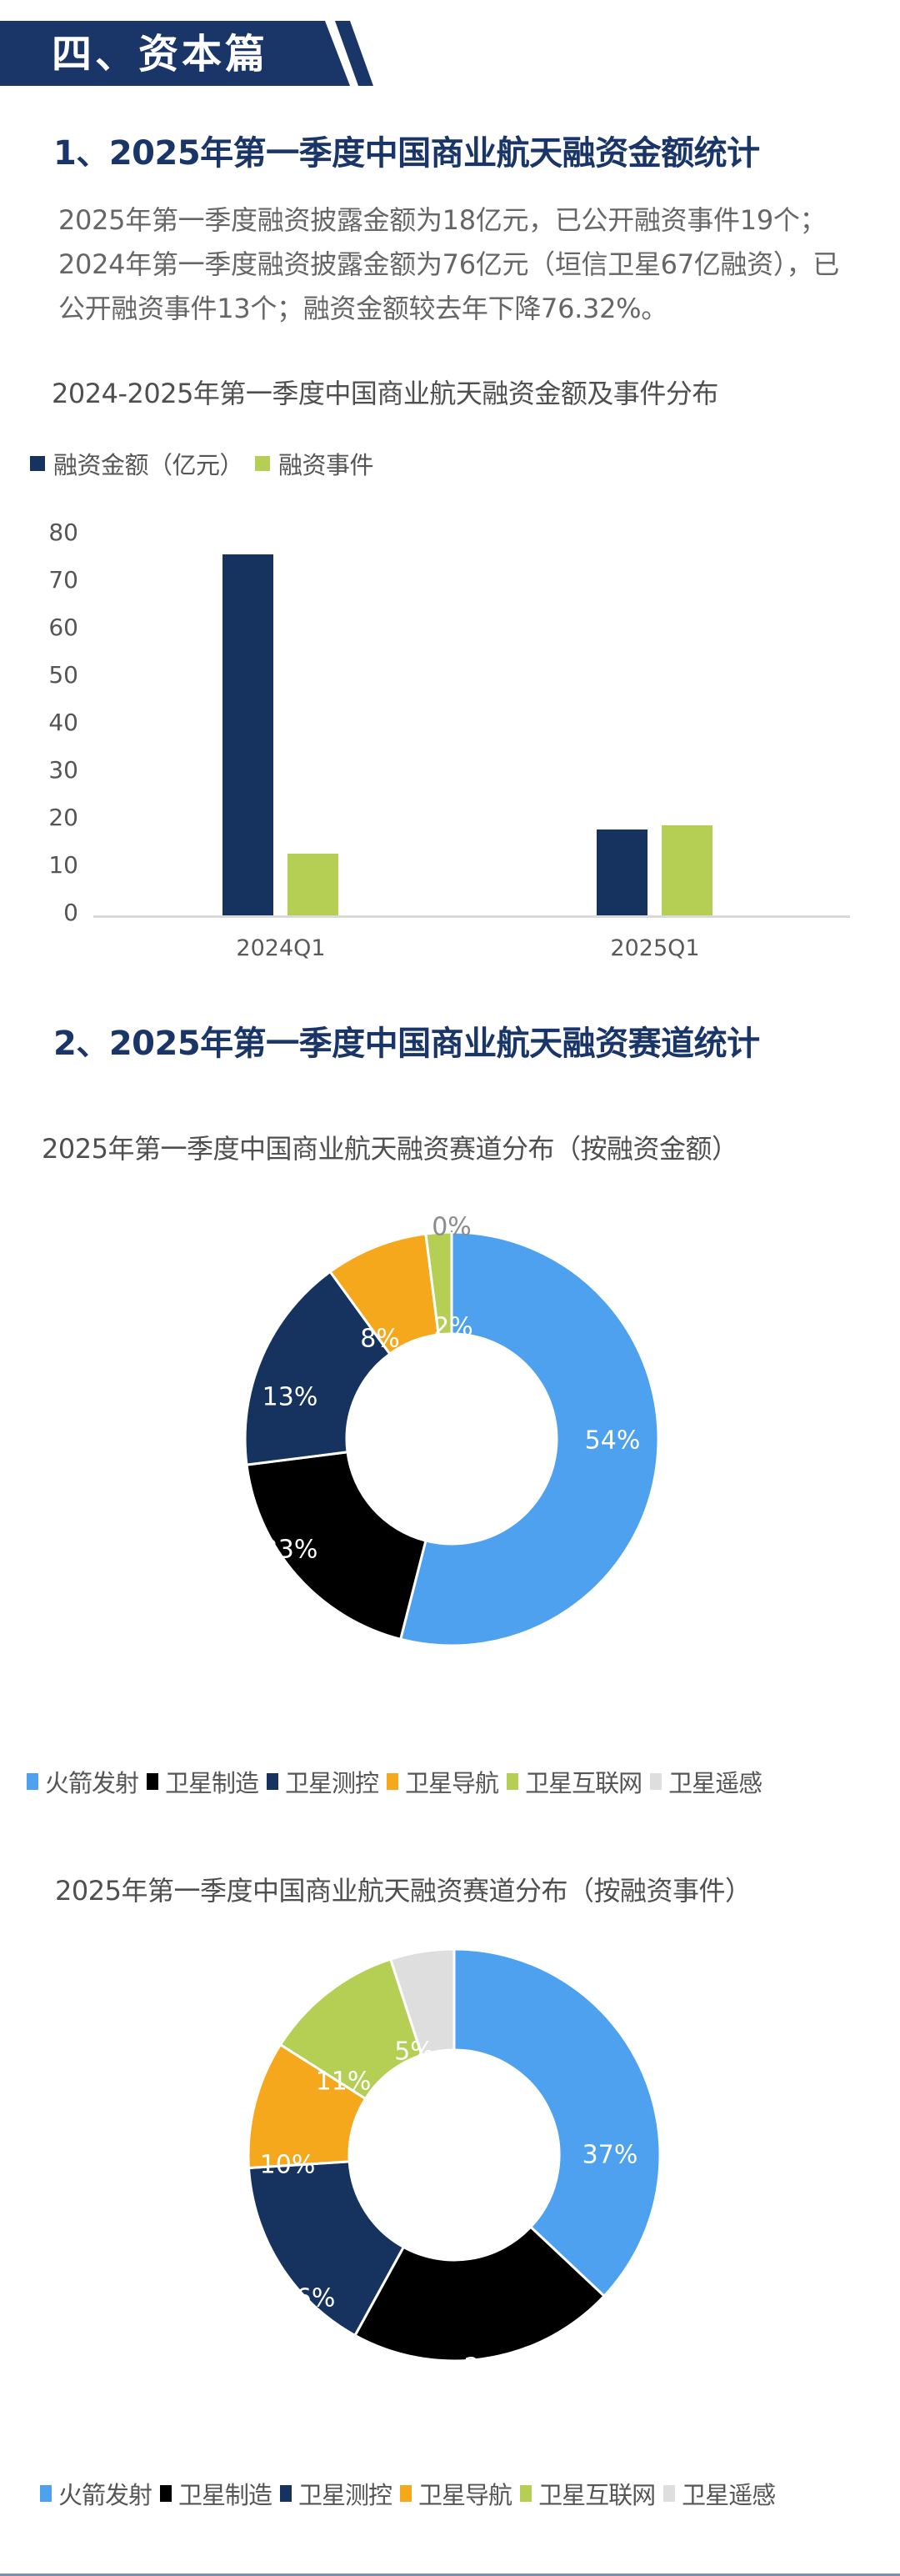  I want to click on bar-chart-title: 2024-2025年第一季度中国商业航天融资金额及事件分布, so click(385, 393).